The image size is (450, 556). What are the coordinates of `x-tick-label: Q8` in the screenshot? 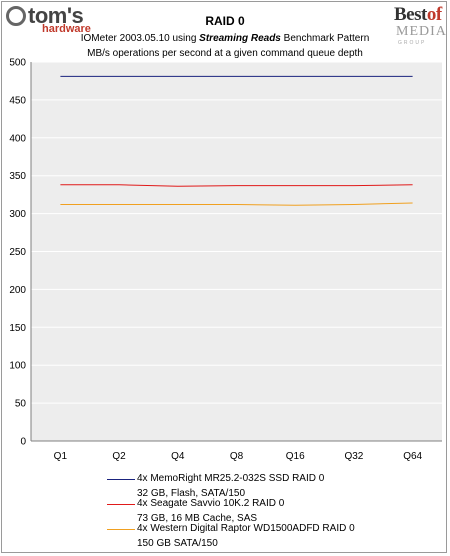 It's located at (237, 456).